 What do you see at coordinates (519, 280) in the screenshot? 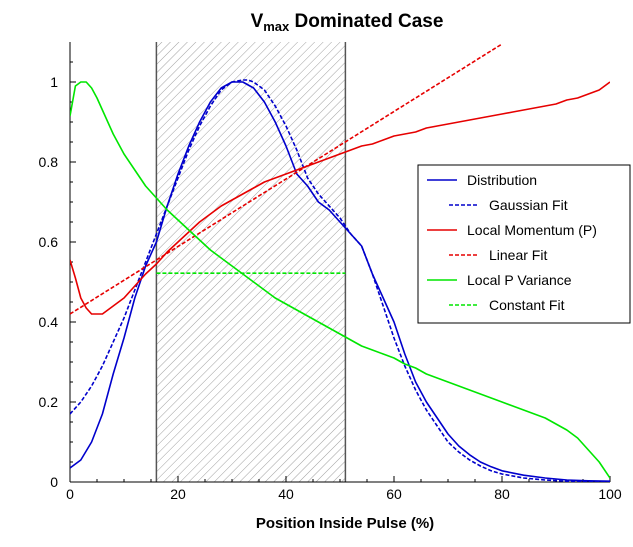
I see `legend-entry-label: Local P Variance` at bounding box center [519, 280].